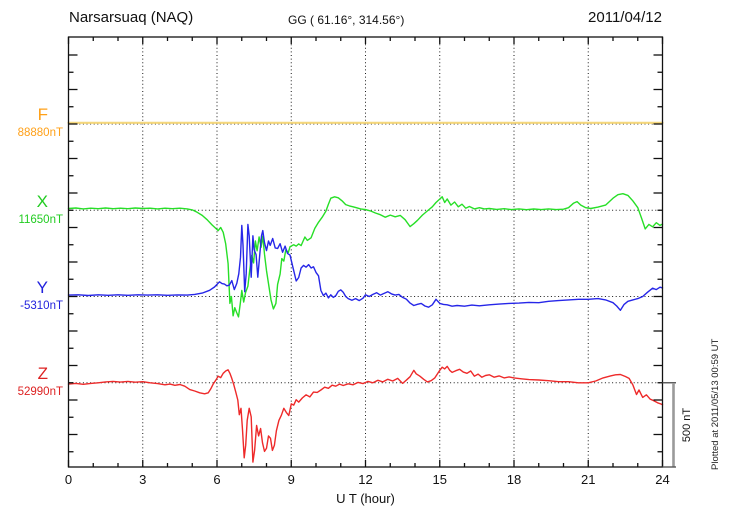  What do you see at coordinates (662, 479) in the screenshot?
I see `x-tick-label: 24` at bounding box center [662, 479].